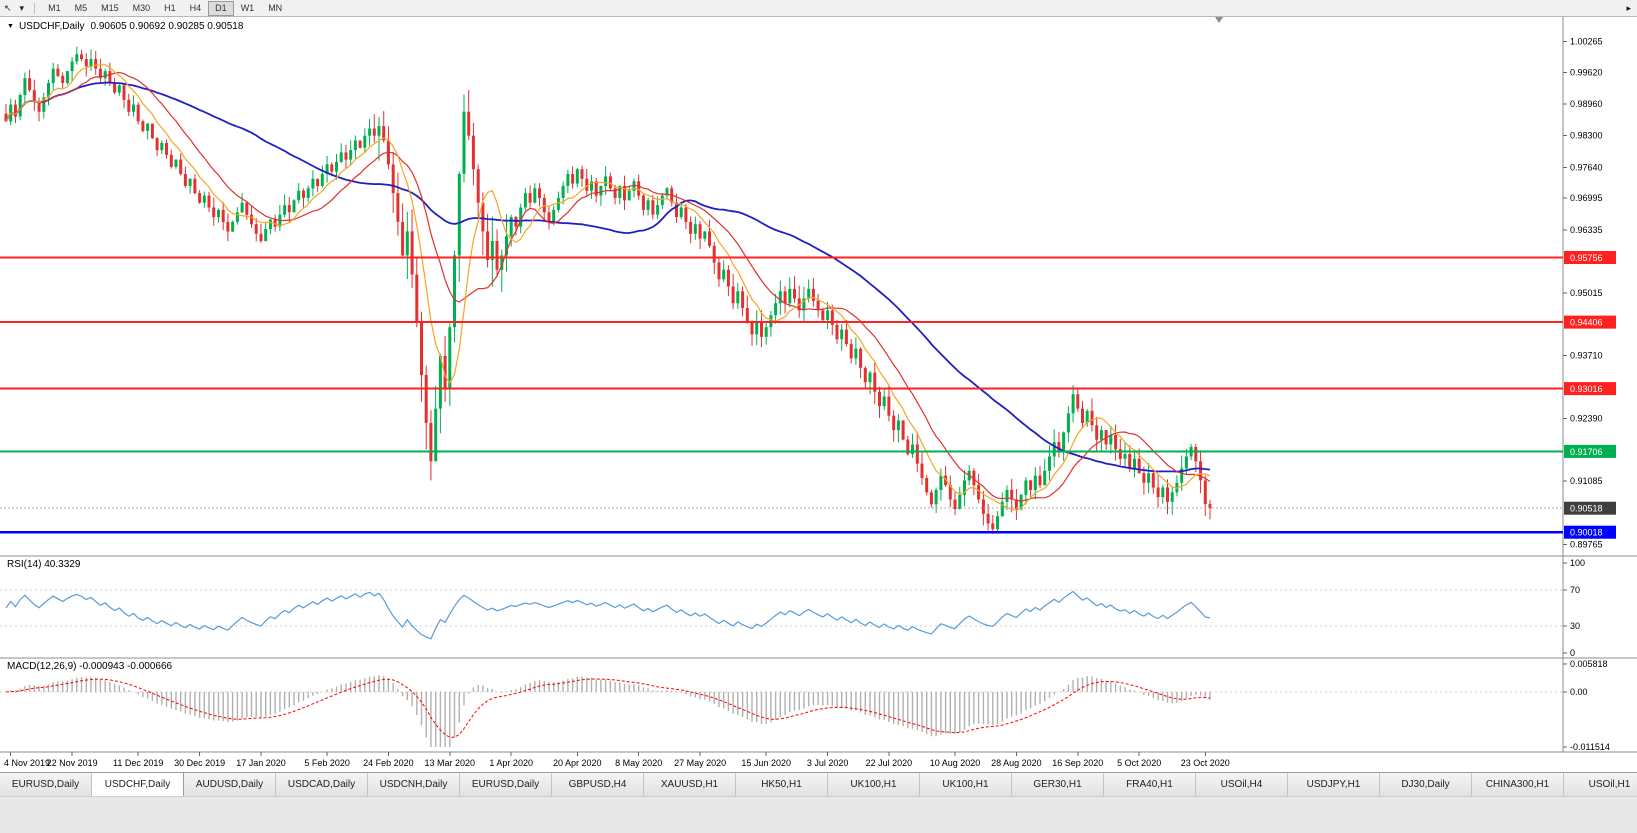 The image size is (1637, 833). What do you see at coordinates (1586, 104) in the screenshot?
I see `svg-text: 0.98960` at bounding box center [1586, 104].